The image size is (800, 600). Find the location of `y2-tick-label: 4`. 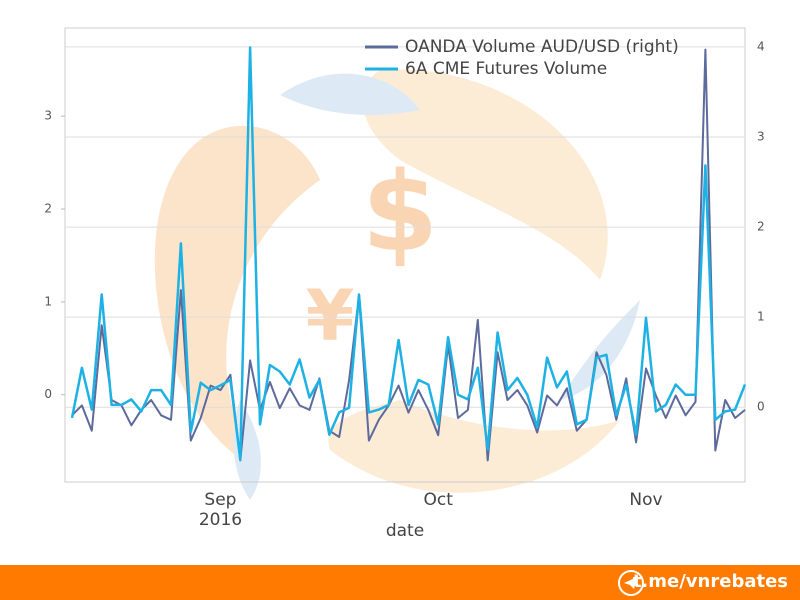

y2-tick-label: 4 is located at coordinates (761, 46).